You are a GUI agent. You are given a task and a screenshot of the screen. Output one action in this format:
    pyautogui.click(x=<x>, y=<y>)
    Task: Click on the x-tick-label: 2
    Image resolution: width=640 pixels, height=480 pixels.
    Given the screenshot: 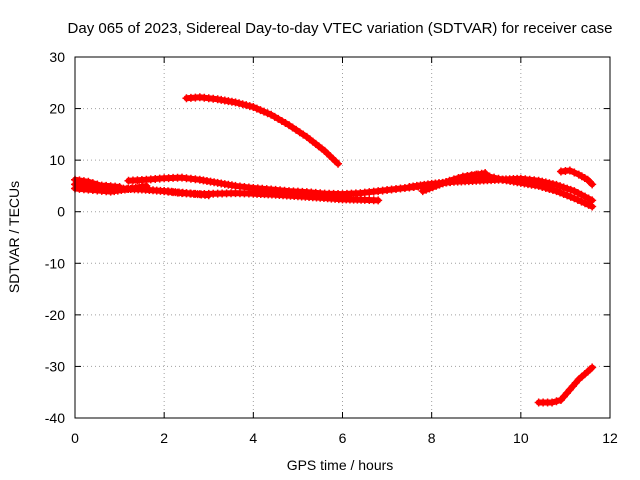 What is the action you would take?
    pyautogui.click(x=164, y=438)
    